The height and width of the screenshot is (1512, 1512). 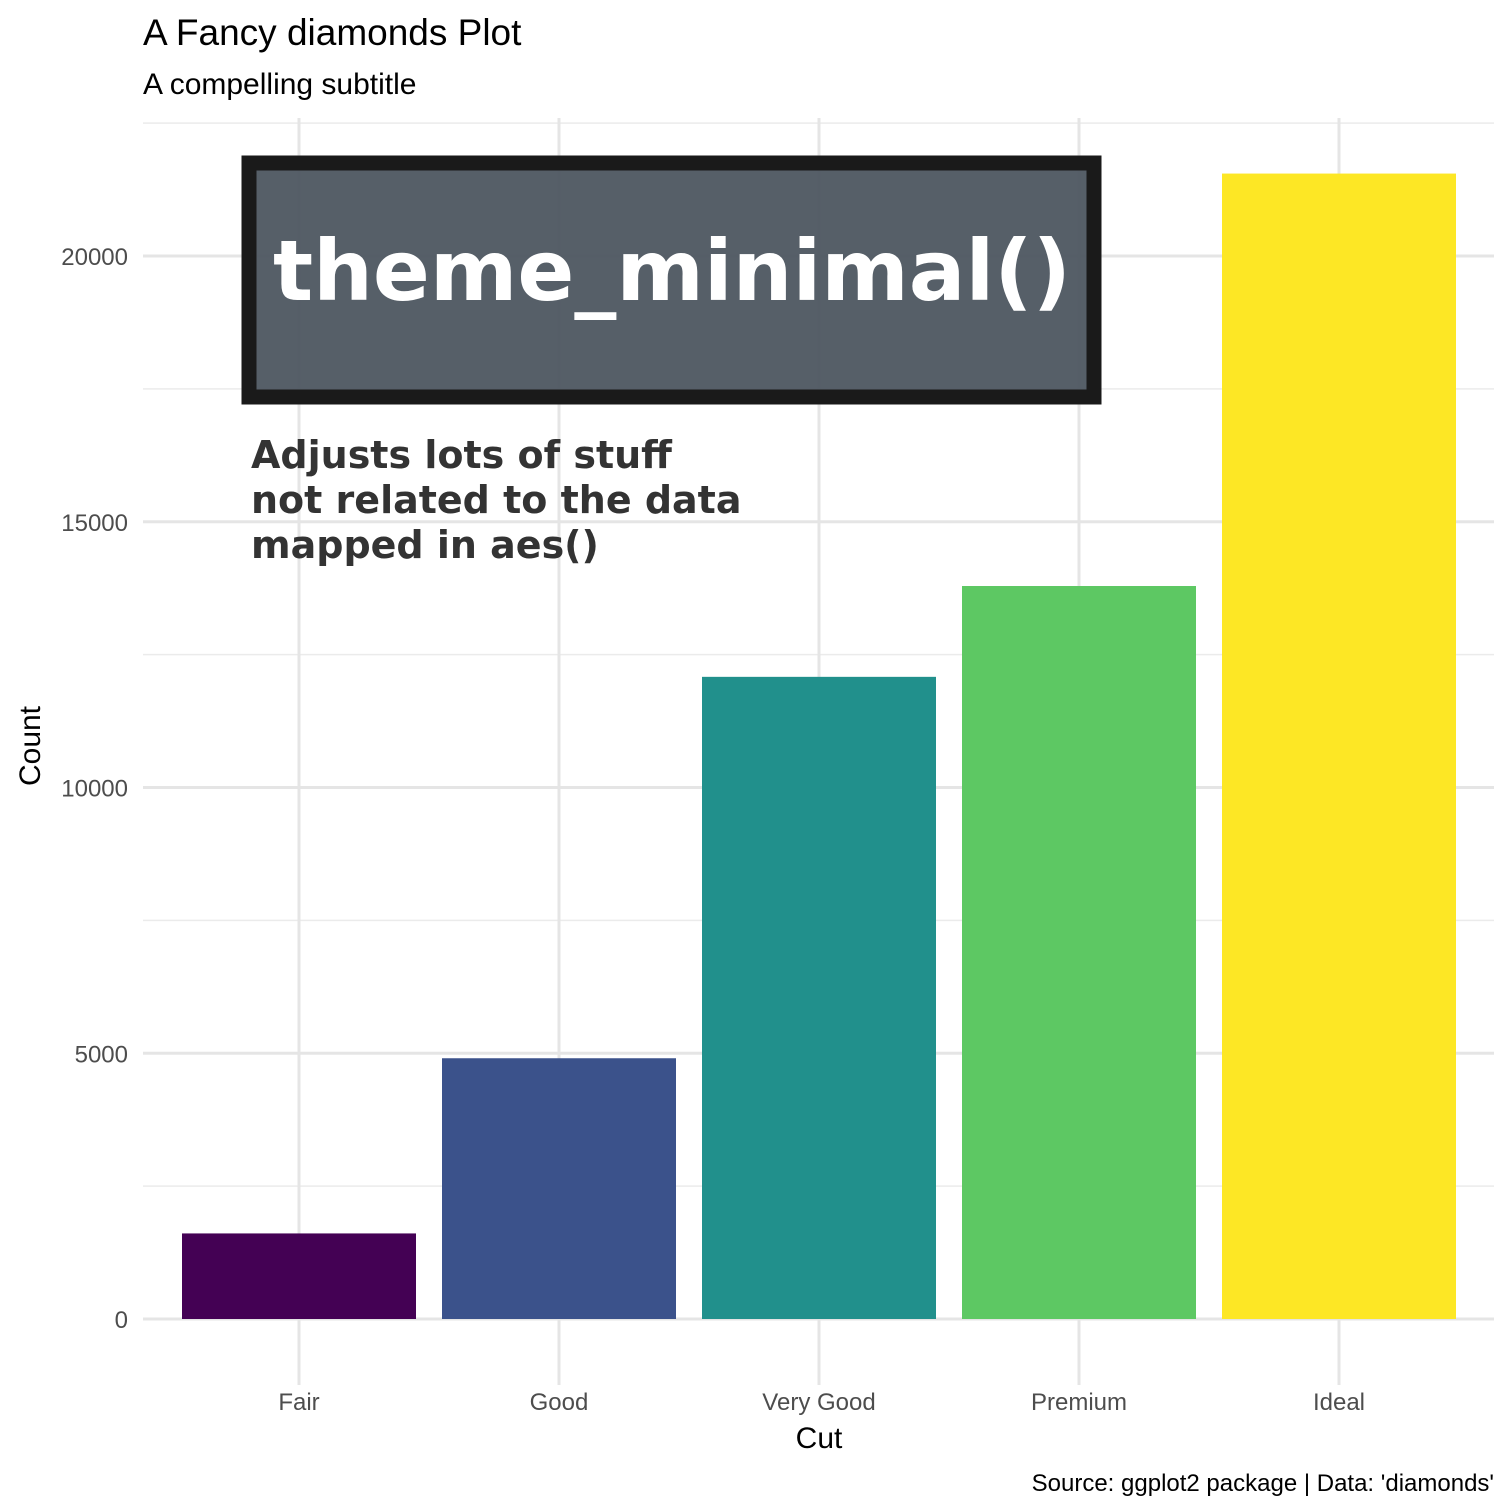 What do you see at coordinates (280, 84) in the screenshot?
I see `chart-subtitle: A compelling subtitle` at bounding box center [280, 84].